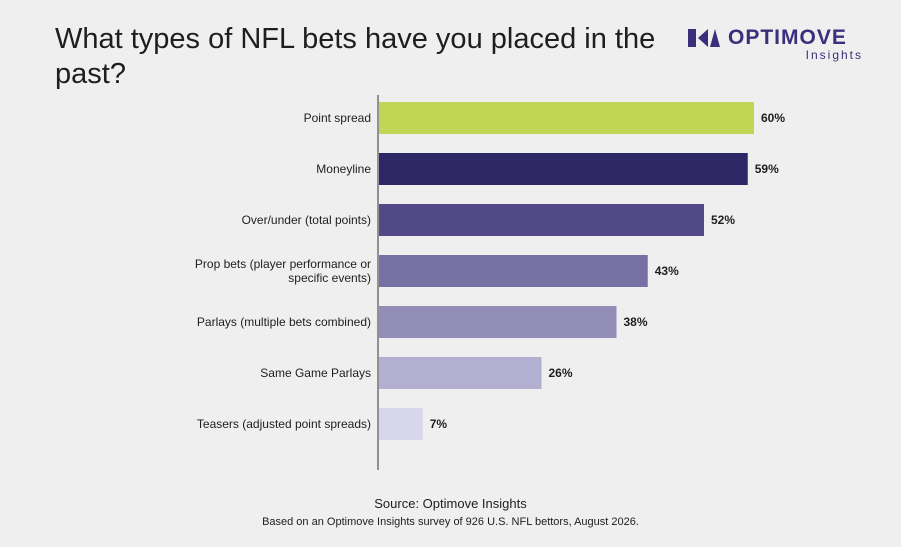 This screenshot has width=901, height=547. What do you see at coordinates (767, 169) in the screenshot?
I see `data-label: 59%` at bounding box center [767, 169].